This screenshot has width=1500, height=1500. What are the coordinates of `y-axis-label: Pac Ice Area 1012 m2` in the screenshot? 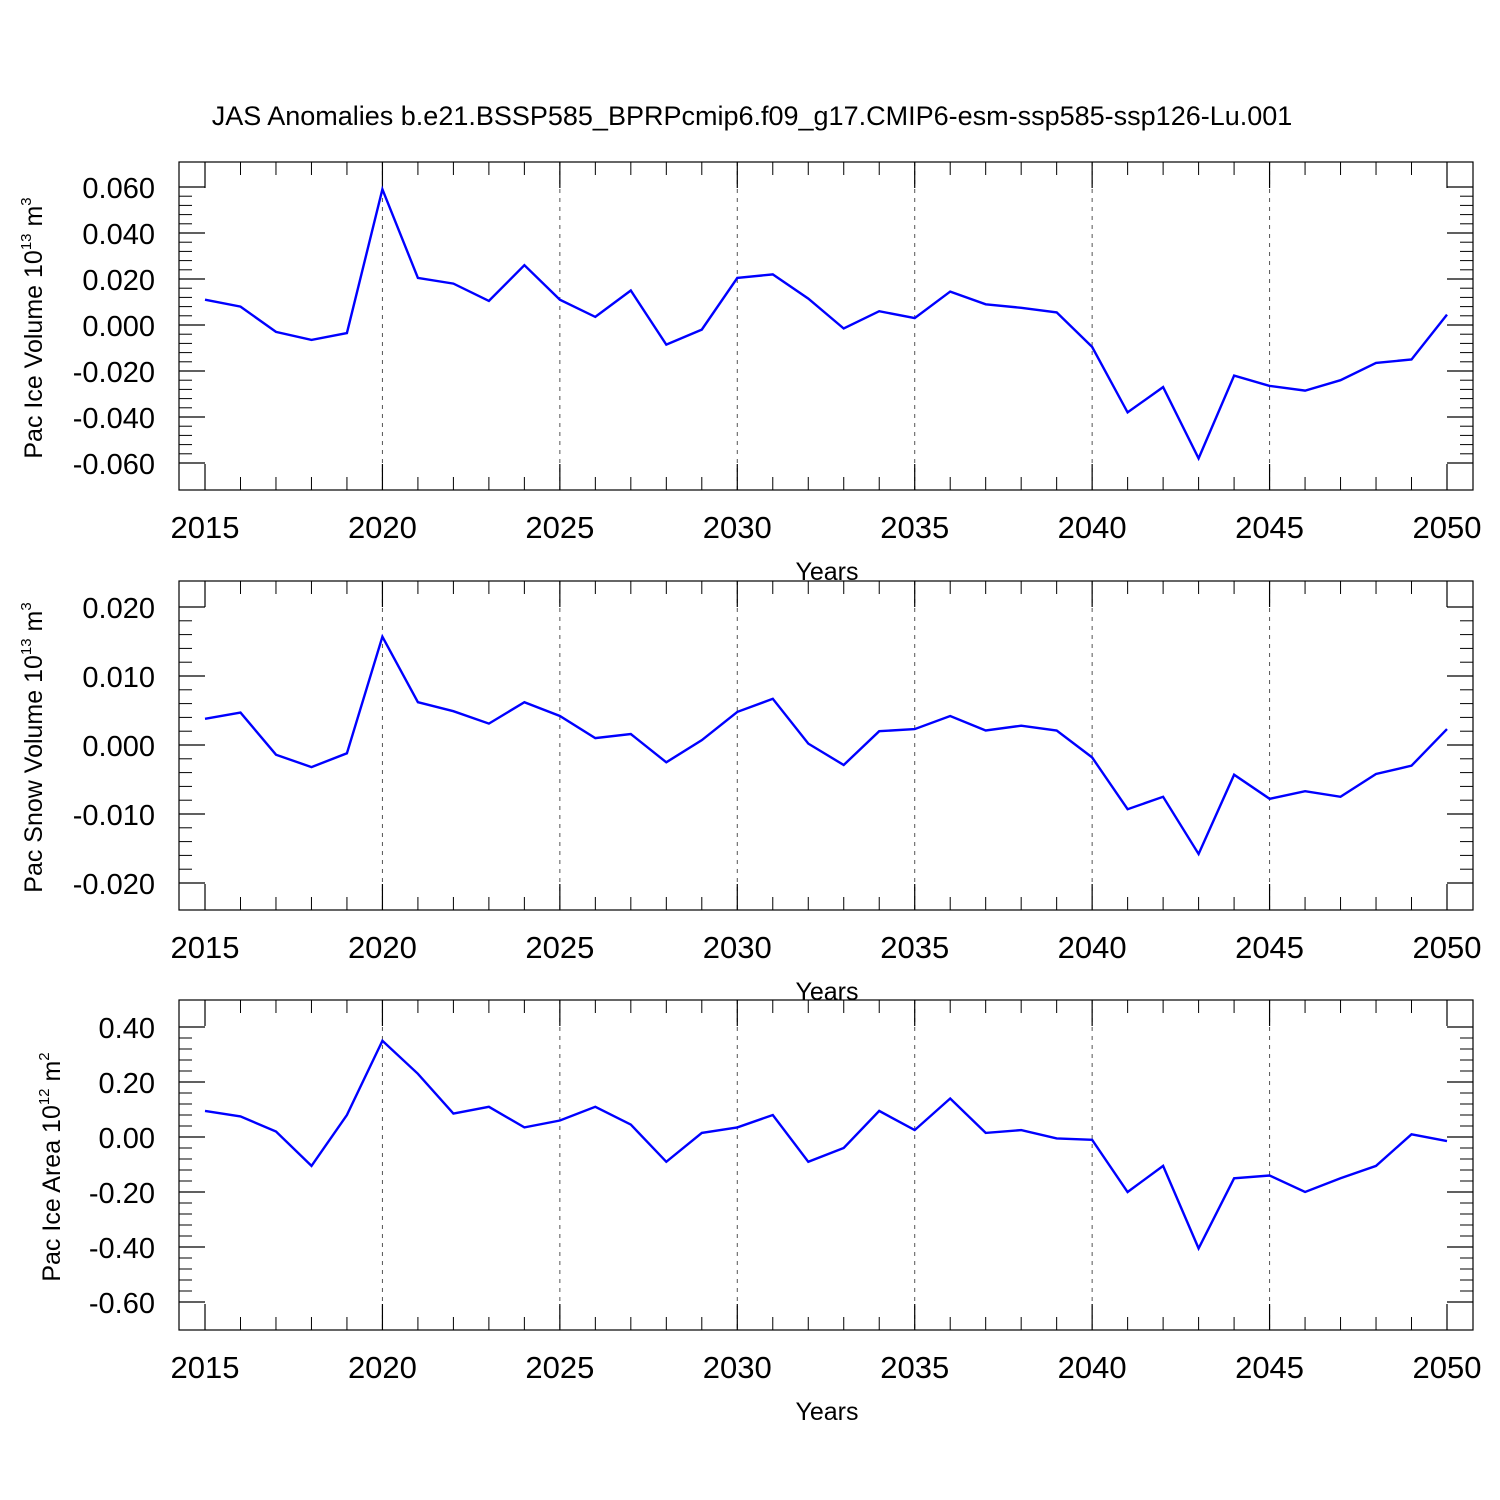 It's located at (51, 1166).